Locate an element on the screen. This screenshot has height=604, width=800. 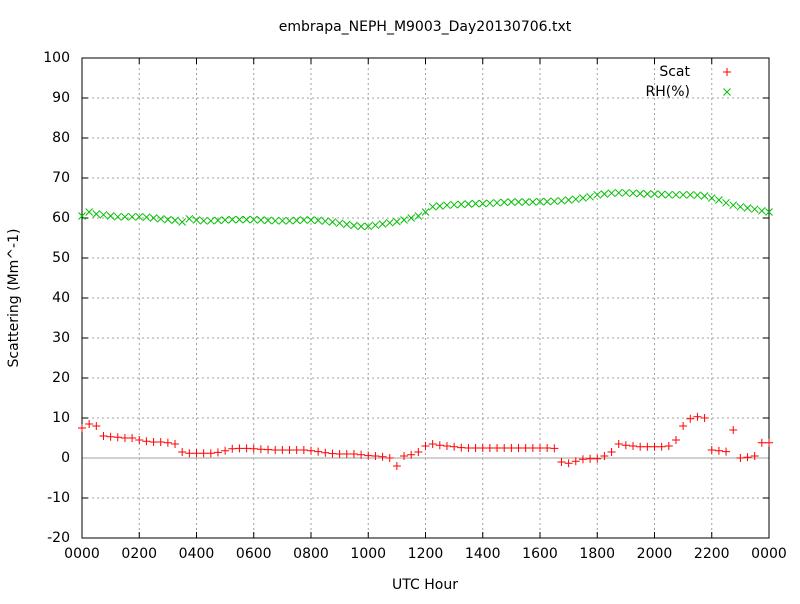
y-tick-label: 90 is located at coordinates (61, 98).